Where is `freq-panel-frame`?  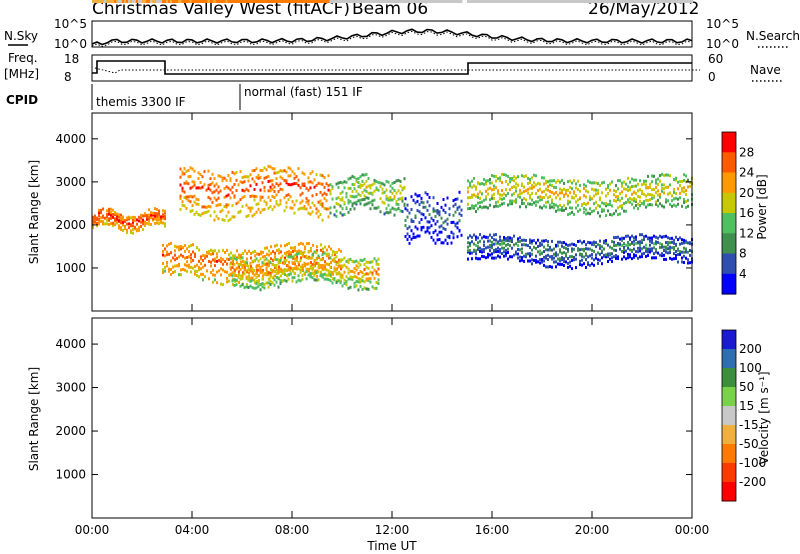 freq-panel-frame is located at coordinates (392, 68).